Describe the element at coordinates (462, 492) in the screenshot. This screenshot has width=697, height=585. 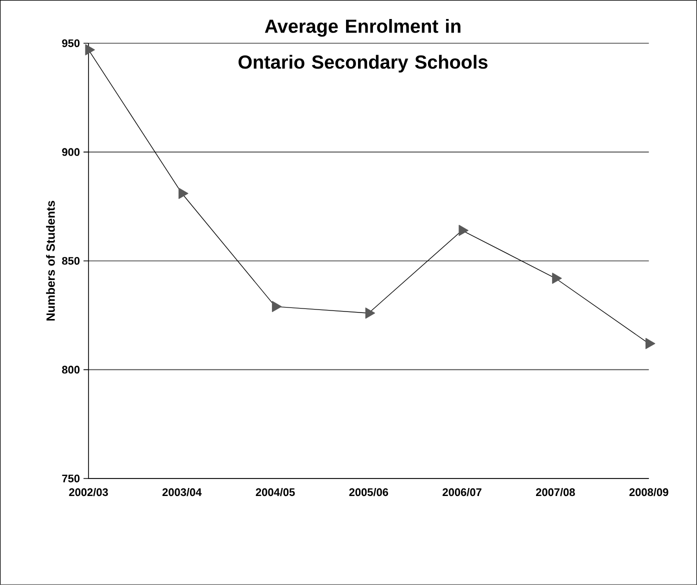
I see `x-tick-label: 2006/07` at that location.